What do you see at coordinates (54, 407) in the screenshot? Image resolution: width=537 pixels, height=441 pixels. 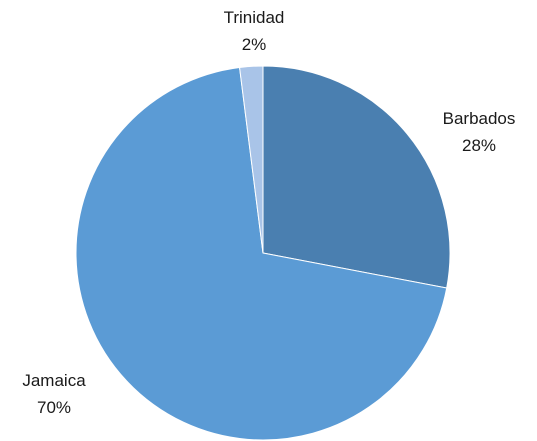 I see `label-jamaica-pct: 70%` at bounding box center [54, 407].